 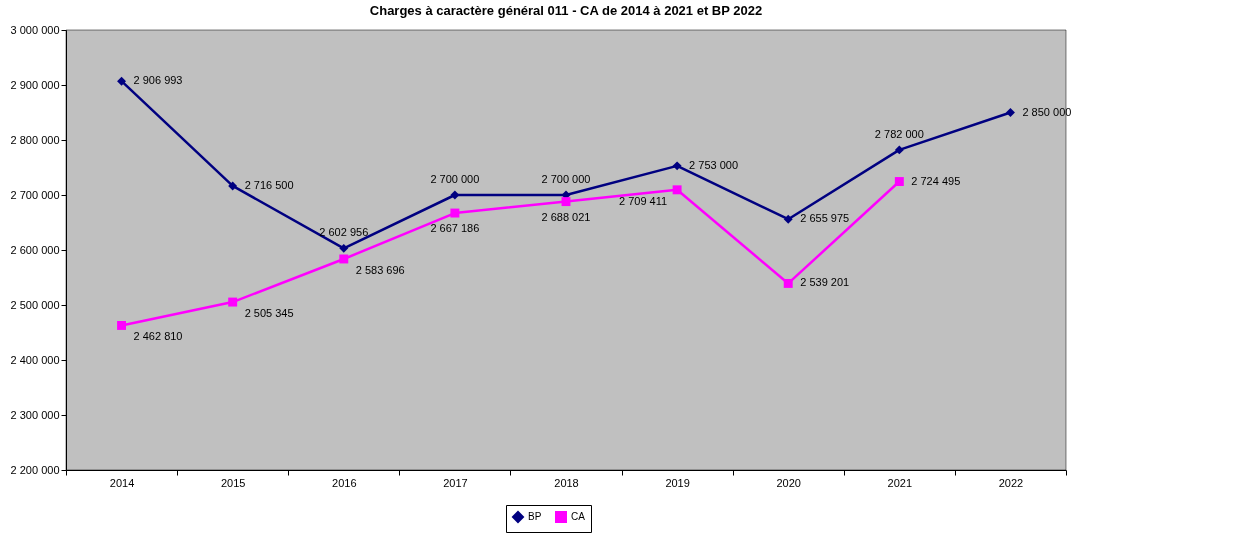 I want to click on x-tick-label: 2020, so click(x=788, y=482).